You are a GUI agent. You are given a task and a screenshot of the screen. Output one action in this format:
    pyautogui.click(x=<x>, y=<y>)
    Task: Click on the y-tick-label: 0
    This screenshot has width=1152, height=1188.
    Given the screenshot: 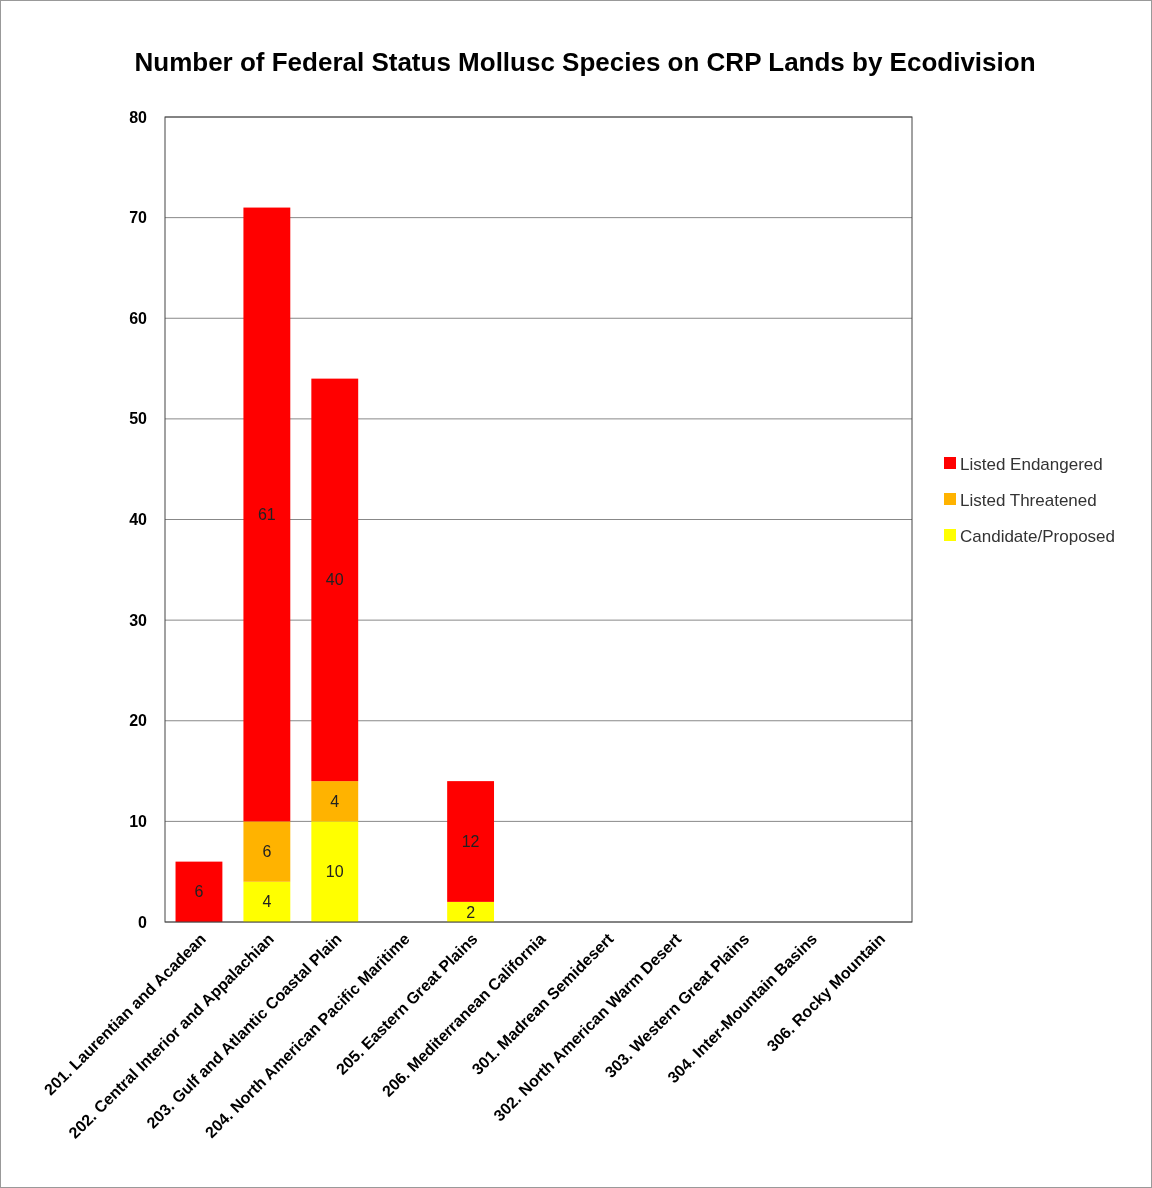 What is the action you would take?
    pyautogui.click(x=143, y=922)
    